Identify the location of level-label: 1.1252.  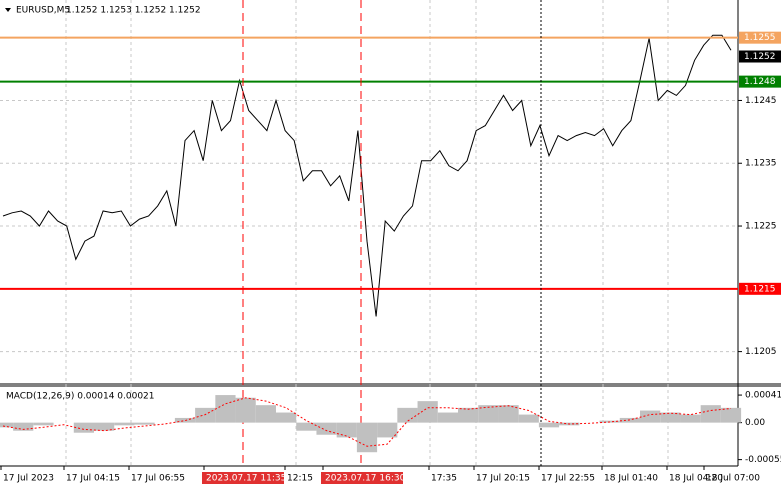
(760, 57).